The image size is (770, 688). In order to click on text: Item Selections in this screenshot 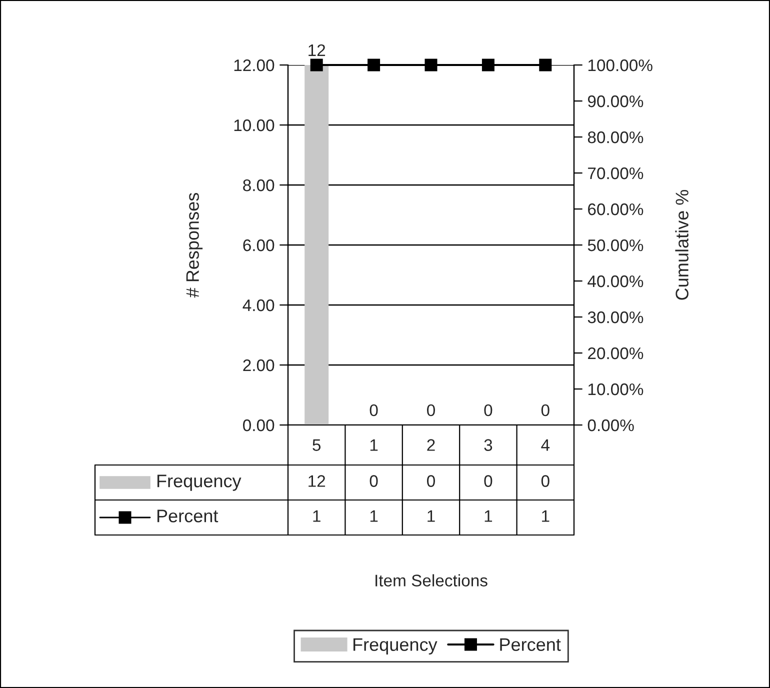, I will do `click(432, 580)`.